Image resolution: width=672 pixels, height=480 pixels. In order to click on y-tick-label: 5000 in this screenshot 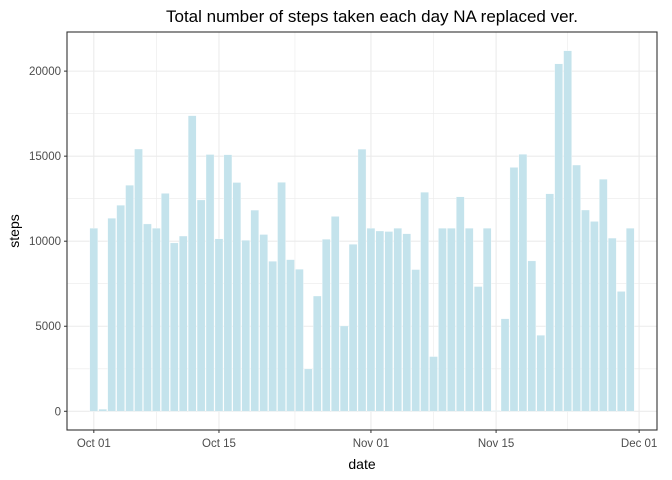, I will do `click(48, 327)`.